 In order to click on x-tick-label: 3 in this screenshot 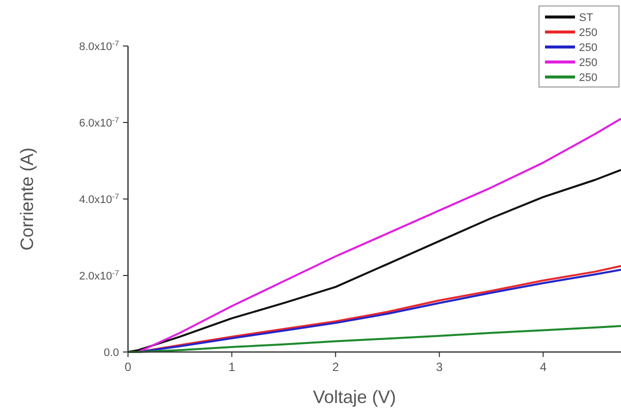, I will do `click(440, 367)`.